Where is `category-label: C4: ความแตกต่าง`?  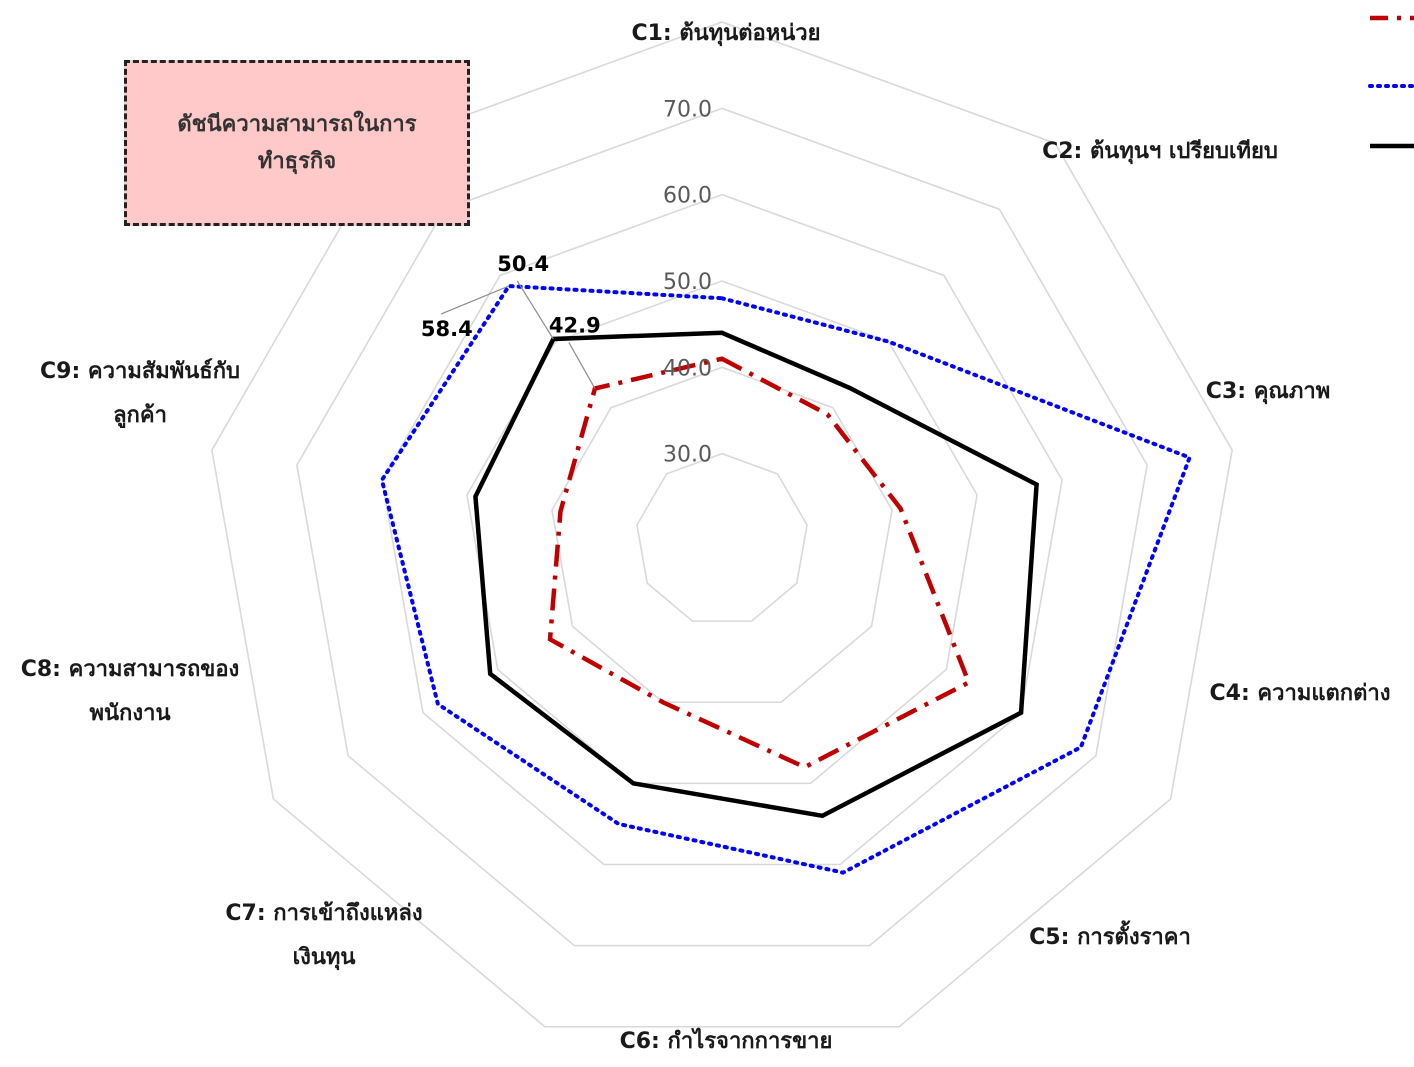
category-label: C4: ความแตกต่าง is located at coordinates (1299, 693).